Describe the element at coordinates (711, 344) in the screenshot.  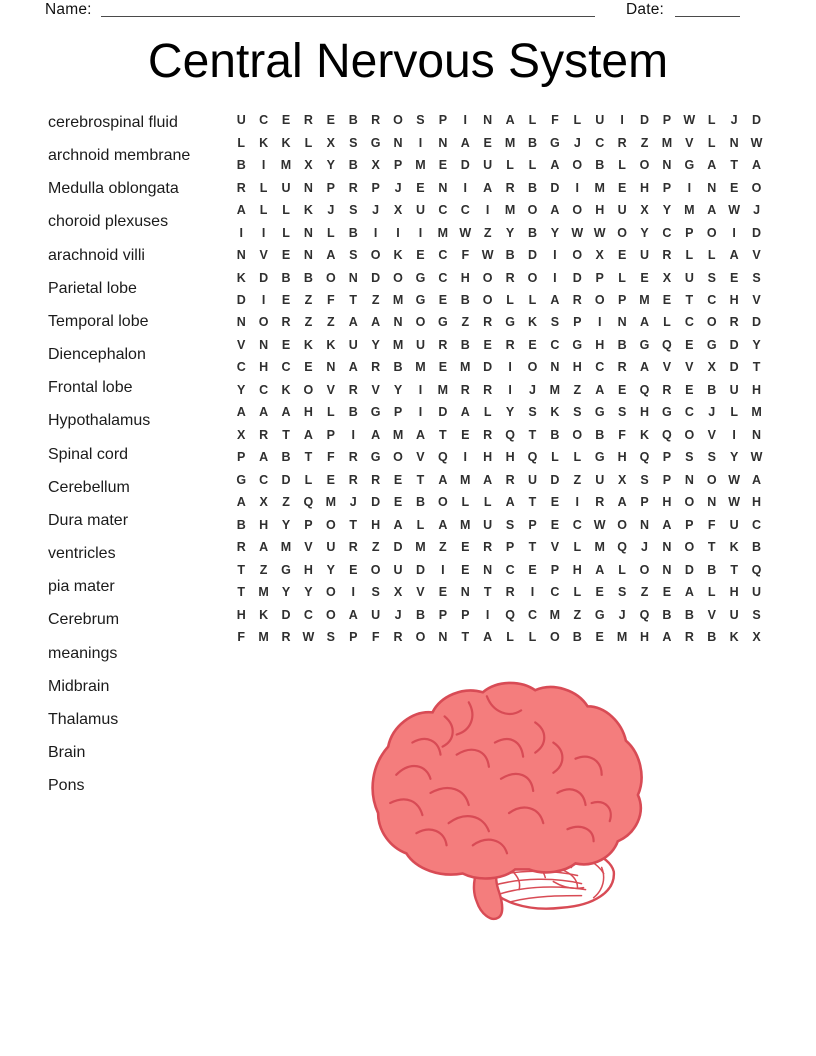
I see `grid-letter: G` at that location.